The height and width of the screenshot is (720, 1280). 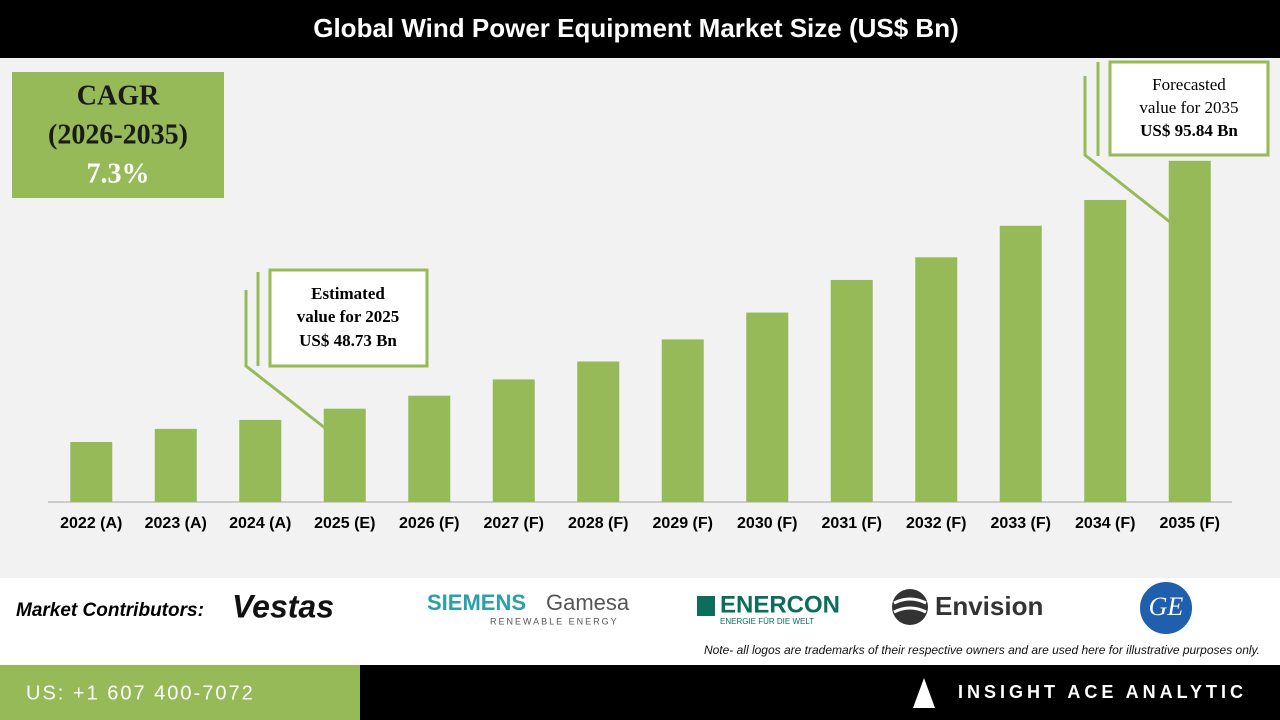 What do you see at coordinates (1189, 84) in the screenshot?
I see `callout-text: Forecasted` at bounding box center [1189, 84].